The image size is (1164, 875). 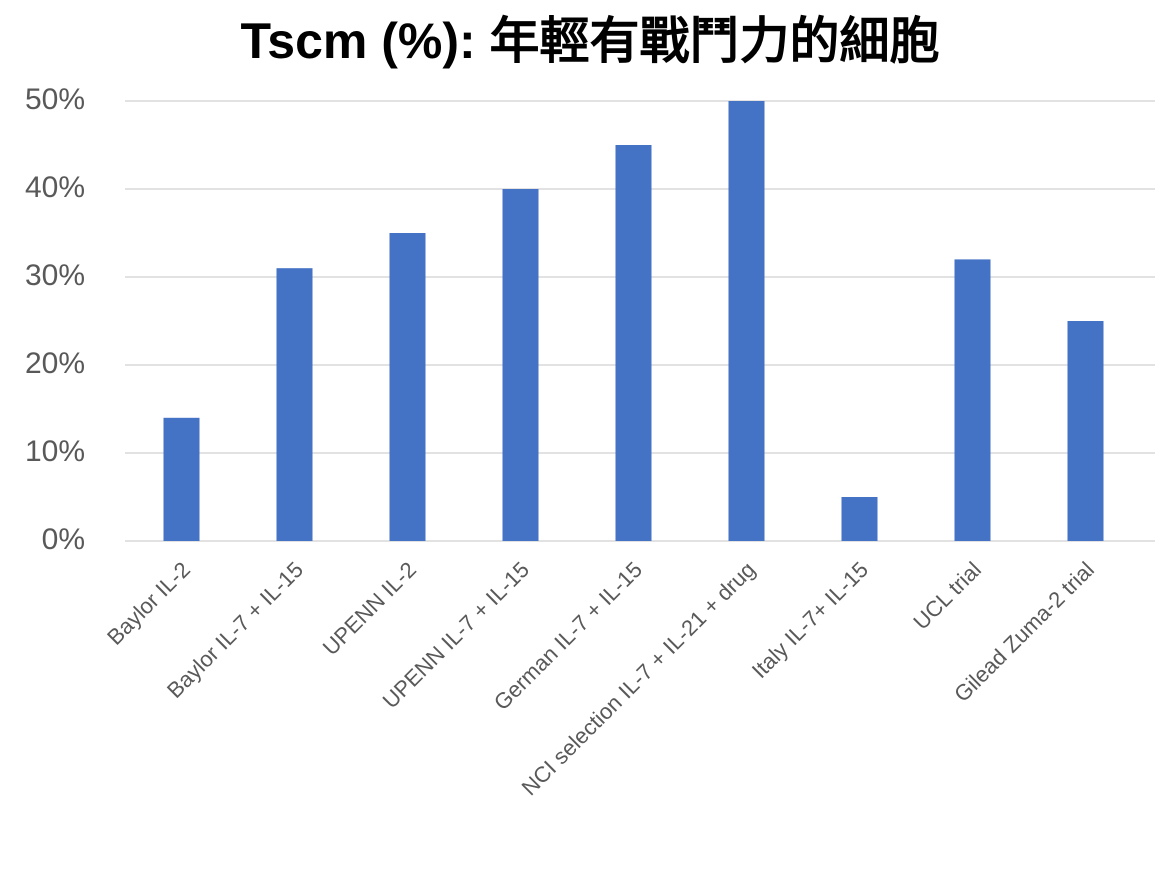 What do you see at coordinates (55, 451) in the screenshot?
I see `y-tick-label: 10%` at bounding box center [55, 451].